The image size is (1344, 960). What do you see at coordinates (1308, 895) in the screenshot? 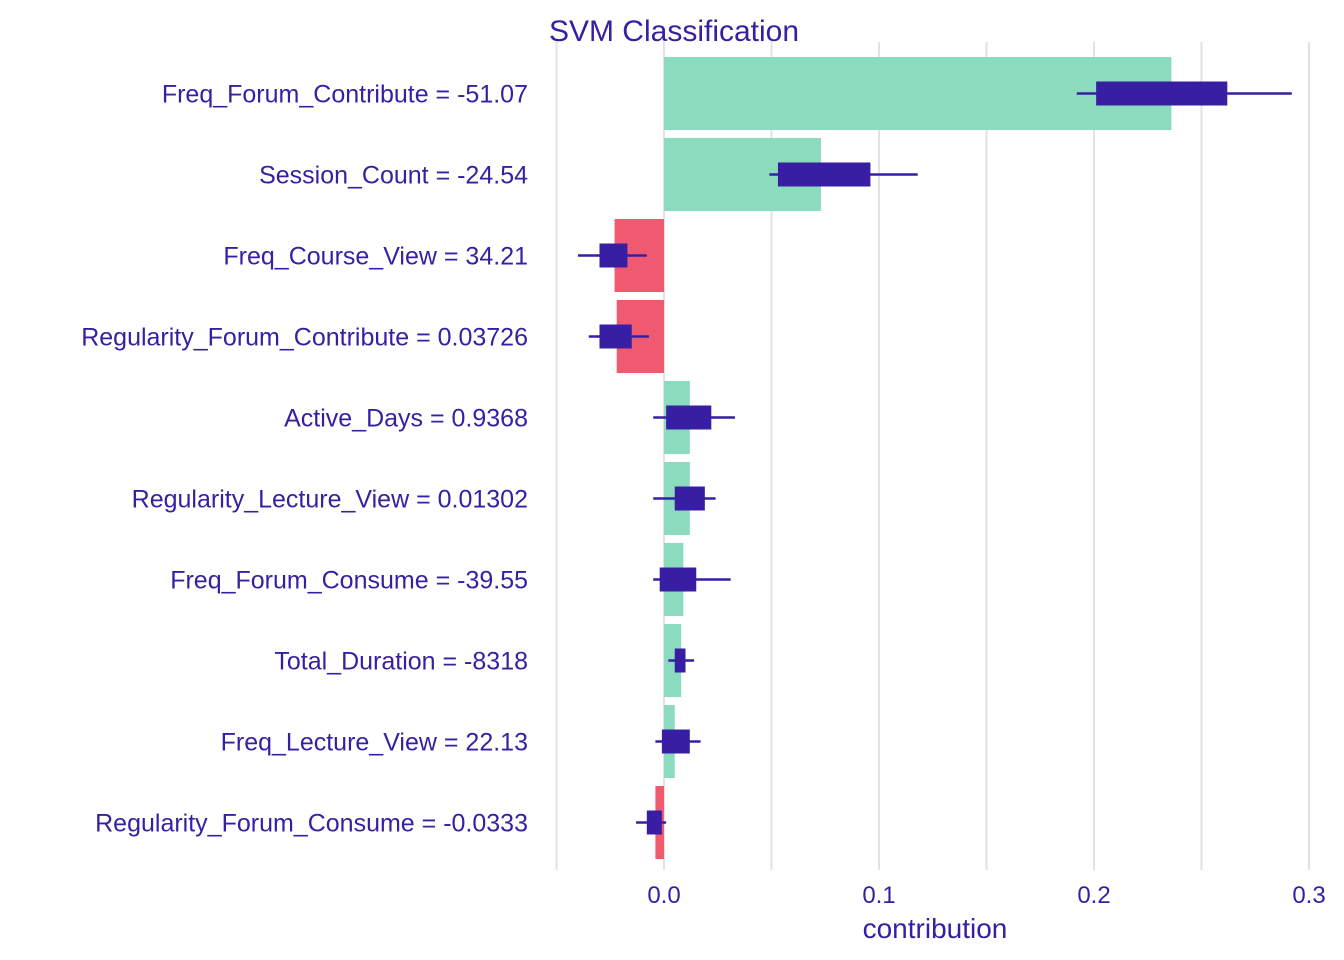
I see `x-tick-label: 0.3` at bounding box center [1308, 895].